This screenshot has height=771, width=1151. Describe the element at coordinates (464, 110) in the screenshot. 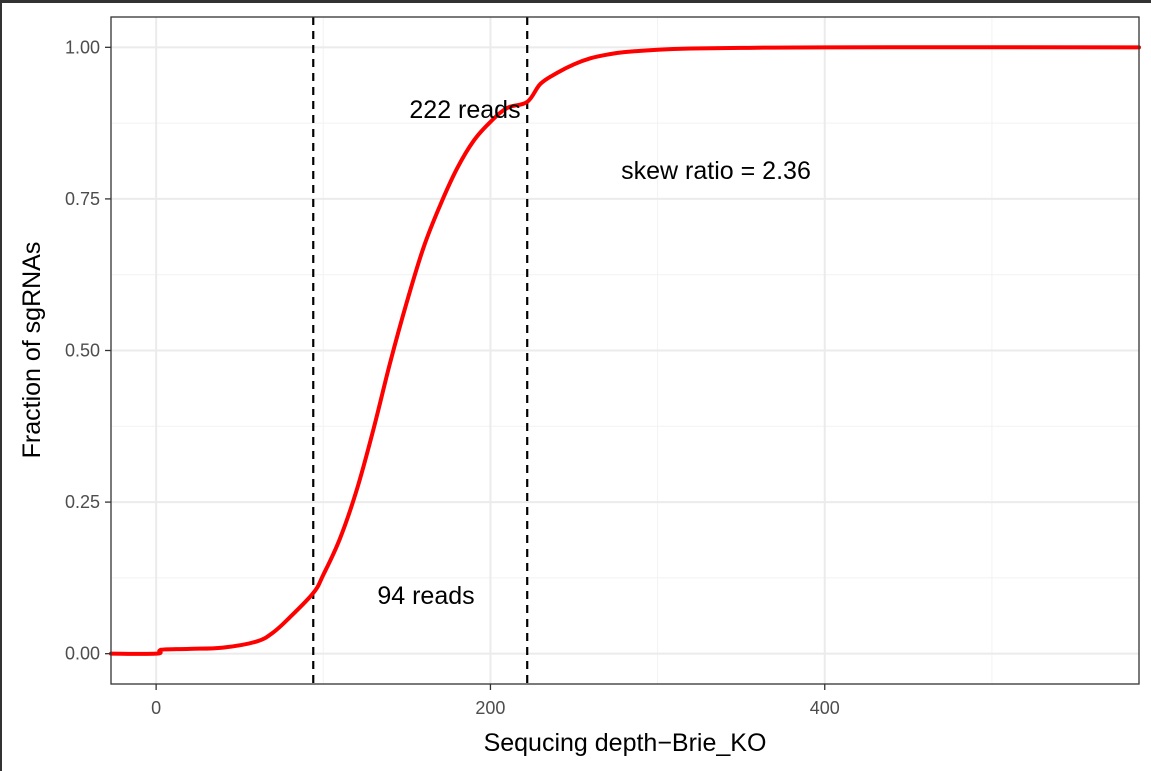

I see `annotation-222-reads: 222 reads` at that location.